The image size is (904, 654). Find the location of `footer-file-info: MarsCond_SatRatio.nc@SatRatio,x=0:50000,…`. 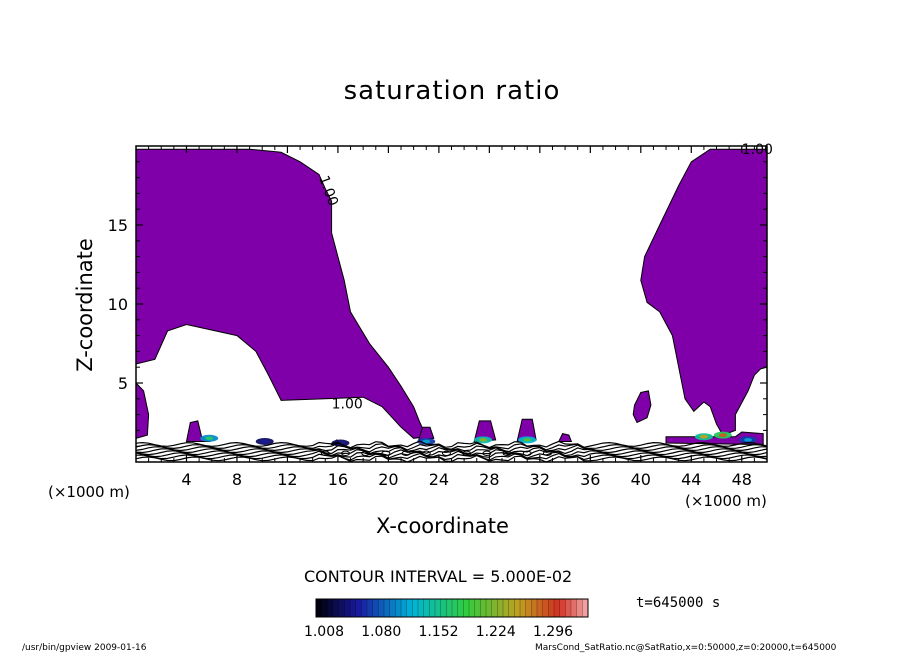

footer-file-info: MarsCond_SatRatio.nc@SatRatio,x=0:50000,… is located at coordinates (686, 648).